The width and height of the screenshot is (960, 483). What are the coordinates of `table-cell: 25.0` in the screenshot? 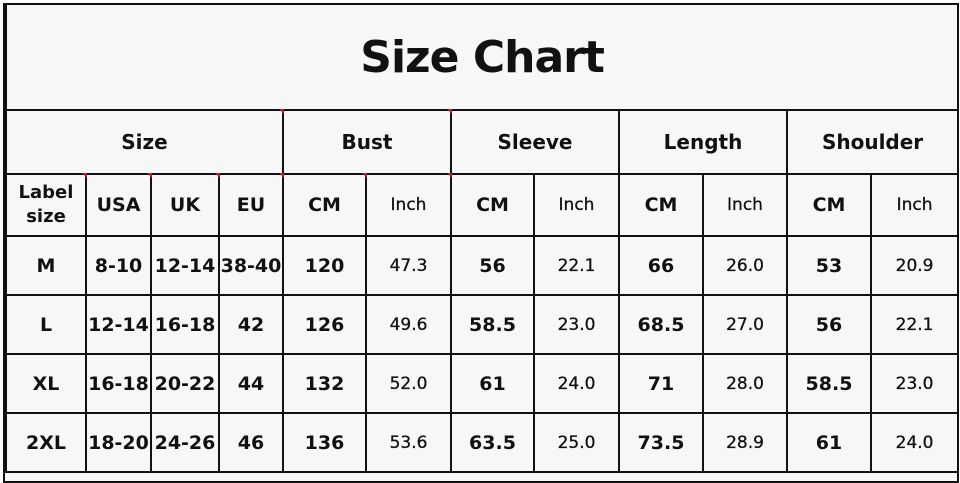 It's located at (576, 442).